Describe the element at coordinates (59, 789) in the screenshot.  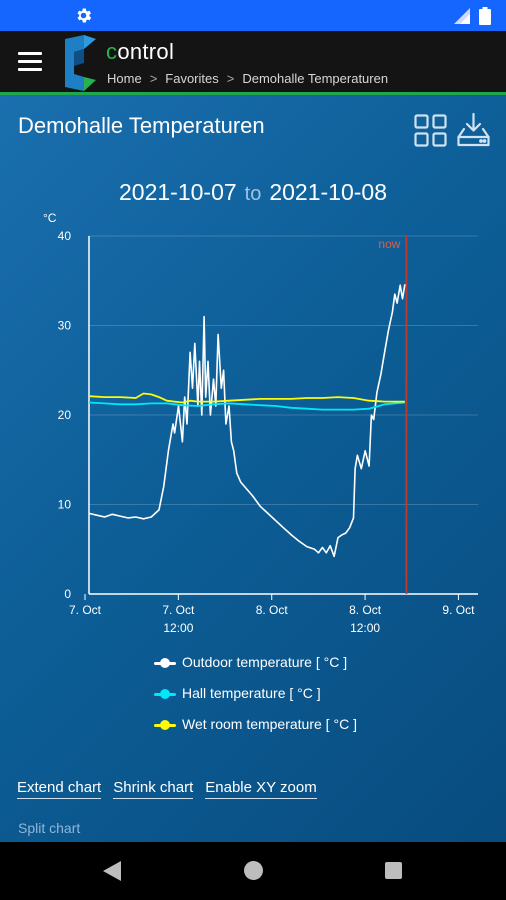
I see `extend-chart-button: Extend chart` at that location.